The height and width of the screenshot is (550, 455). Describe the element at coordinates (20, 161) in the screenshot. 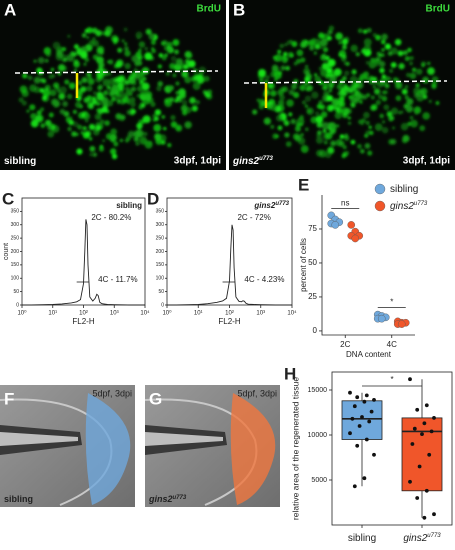

I see `genotype-label-main: sibling` at that location.